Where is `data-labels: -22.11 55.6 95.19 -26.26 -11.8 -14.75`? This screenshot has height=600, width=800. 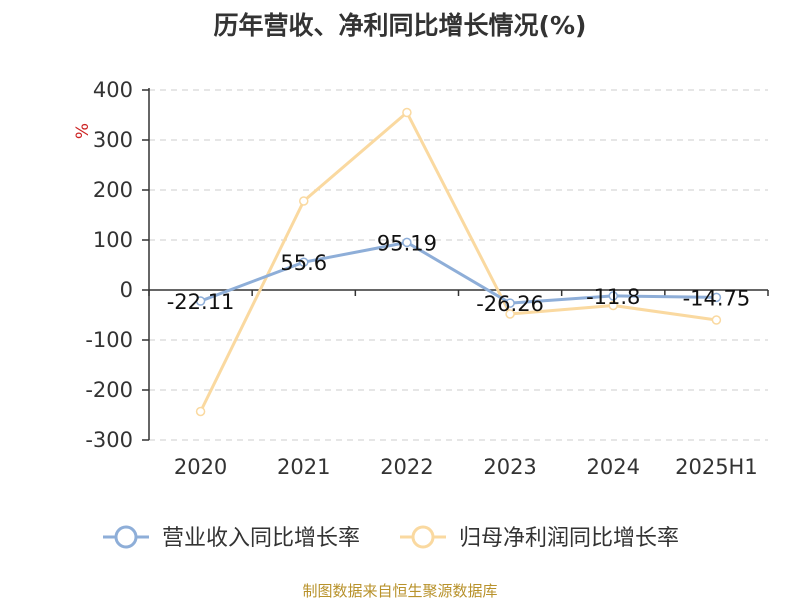
data-labels: -22.11 55.6 95.19 -26.26 -11.8 -14.75 is located at coordinates (459, 273).